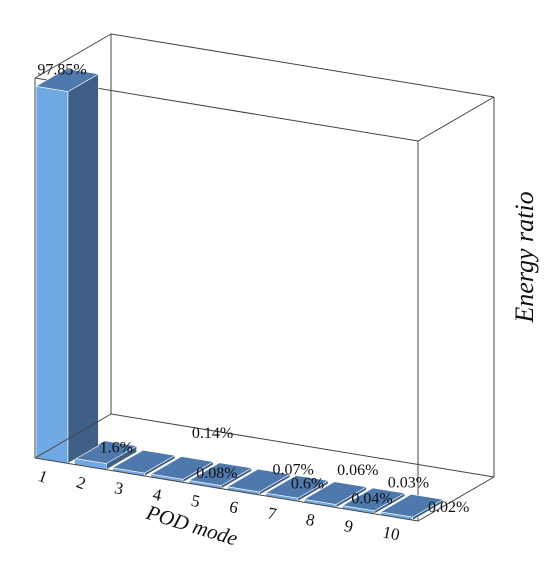 The image size is (550, 563). I want to click on floor-left-depth-edge, so click(73, 436).